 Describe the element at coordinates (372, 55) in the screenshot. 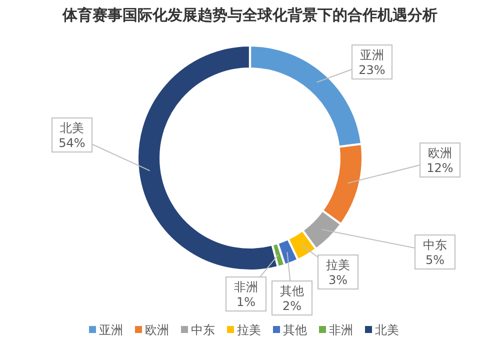

I see `slice-label: 亚洲` at that location.